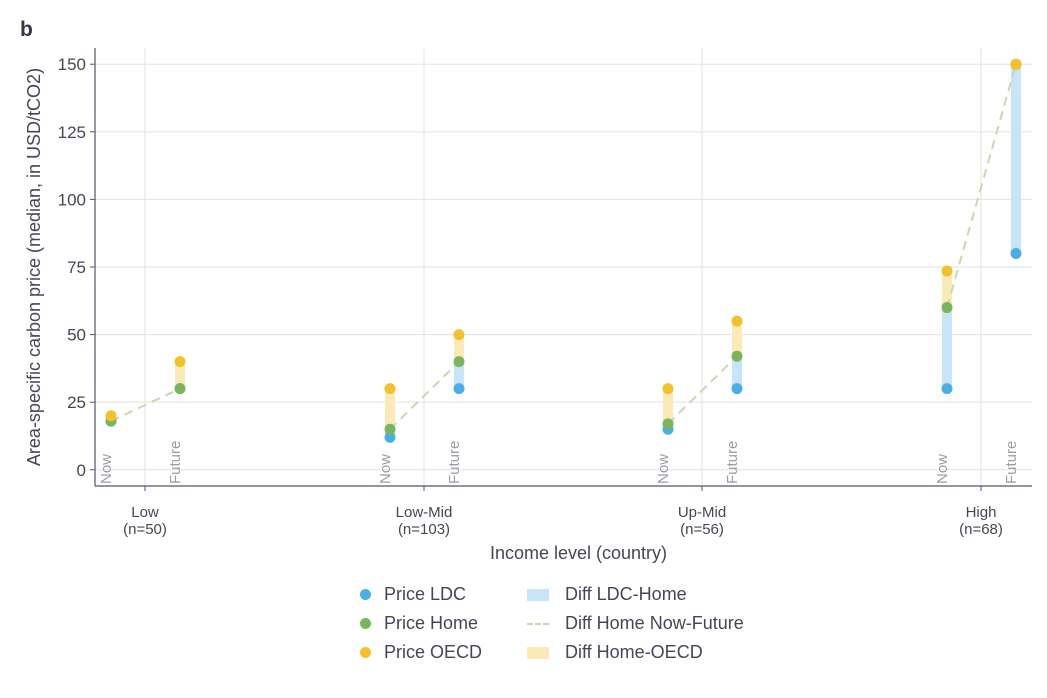 This screenshot has height=698, width=1047. Describe the element at coordinates (634, 652) in the screenshot. I see `legend-label: Diff Home-OECD` at that location.